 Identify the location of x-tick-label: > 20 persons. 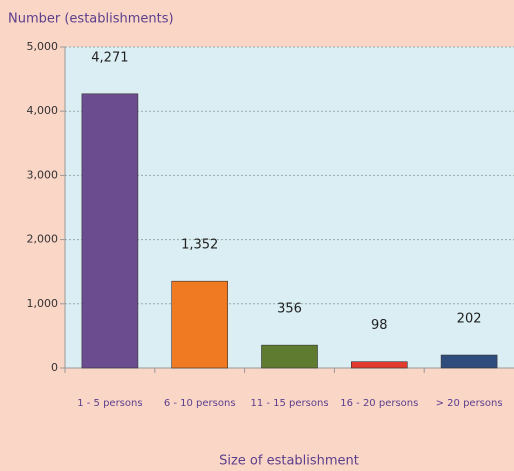
(469, 403).